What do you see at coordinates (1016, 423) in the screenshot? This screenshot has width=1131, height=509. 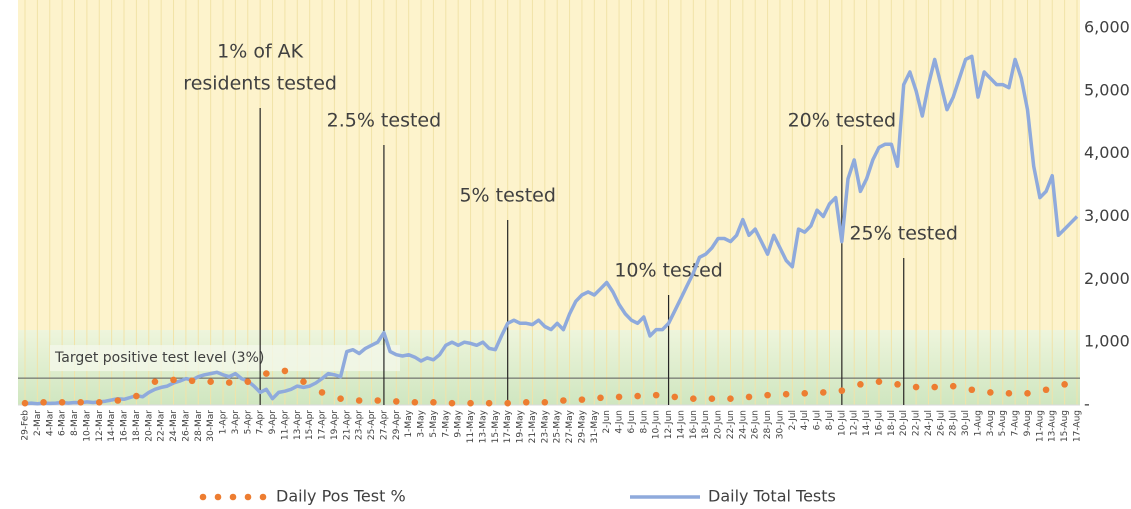 I see `x-tick-label: 7-Aug` at bounding box center [1016, 423].